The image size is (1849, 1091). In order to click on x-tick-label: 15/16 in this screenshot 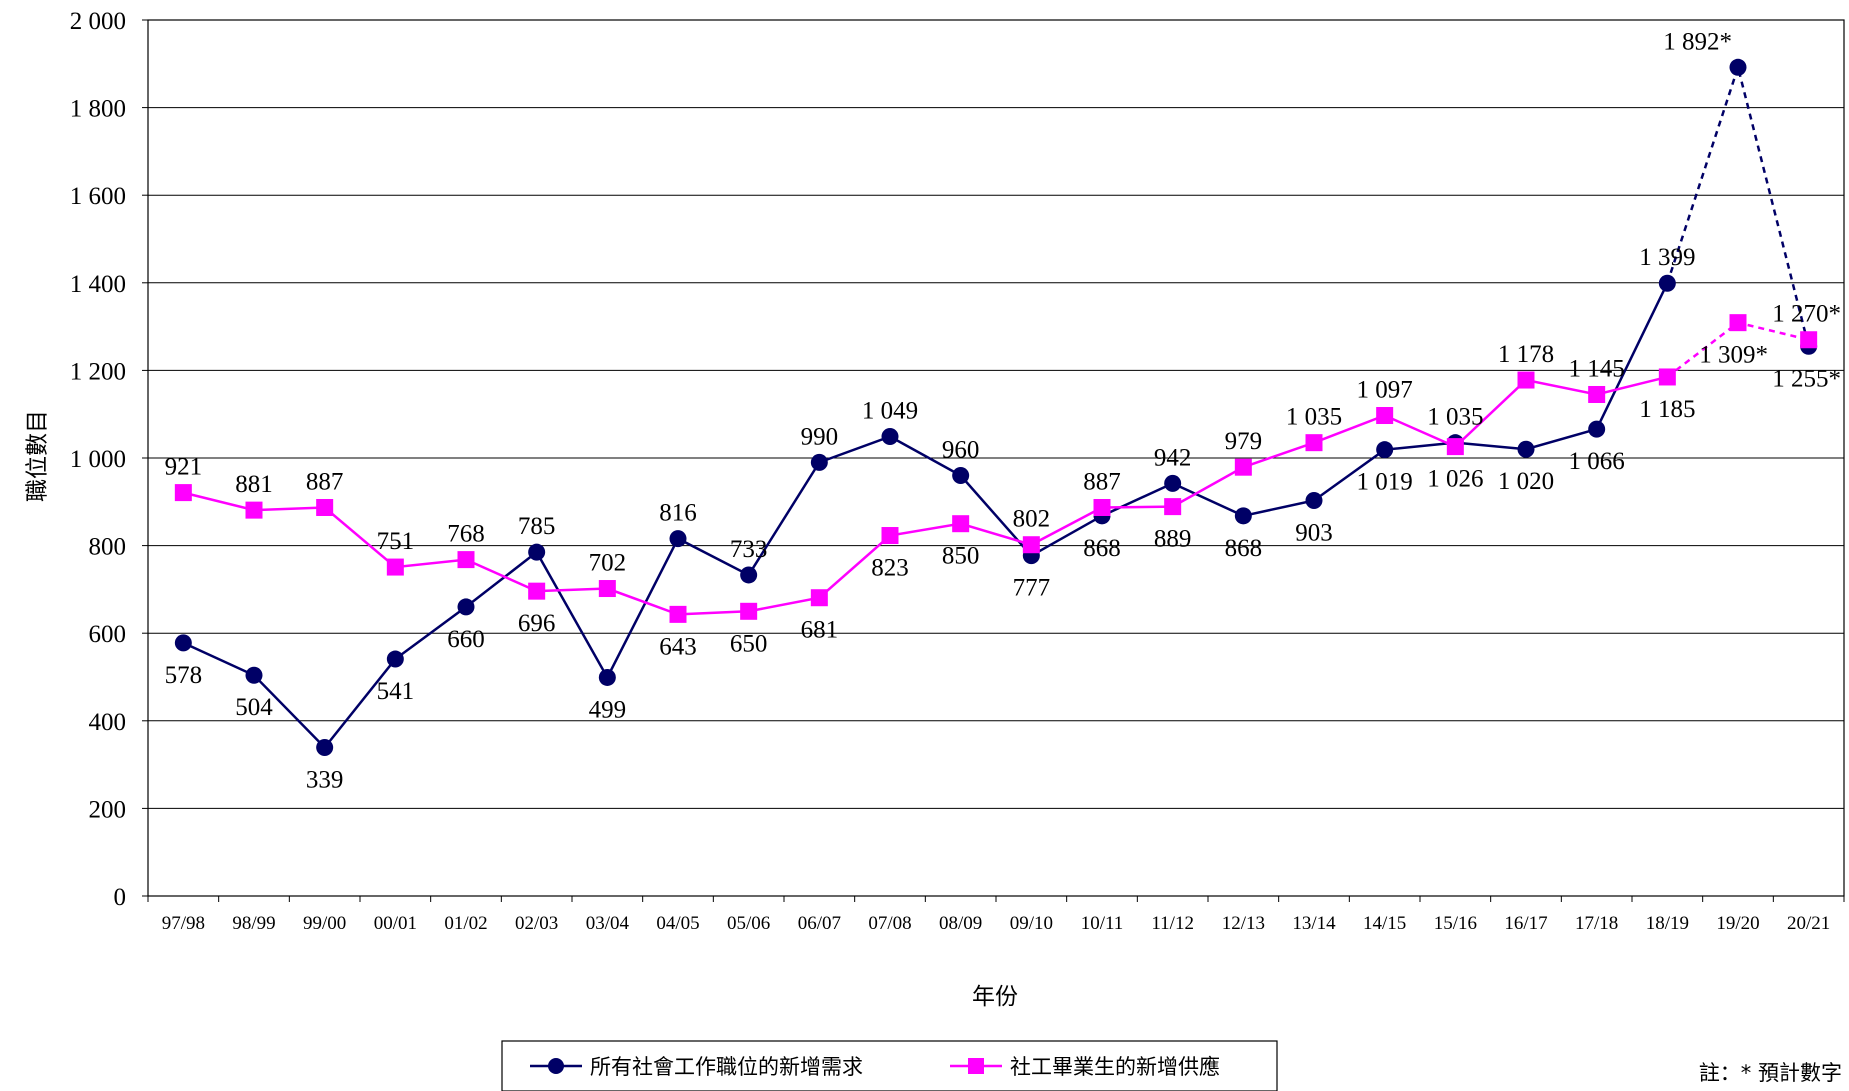, I will do `click(1455, 923)`.